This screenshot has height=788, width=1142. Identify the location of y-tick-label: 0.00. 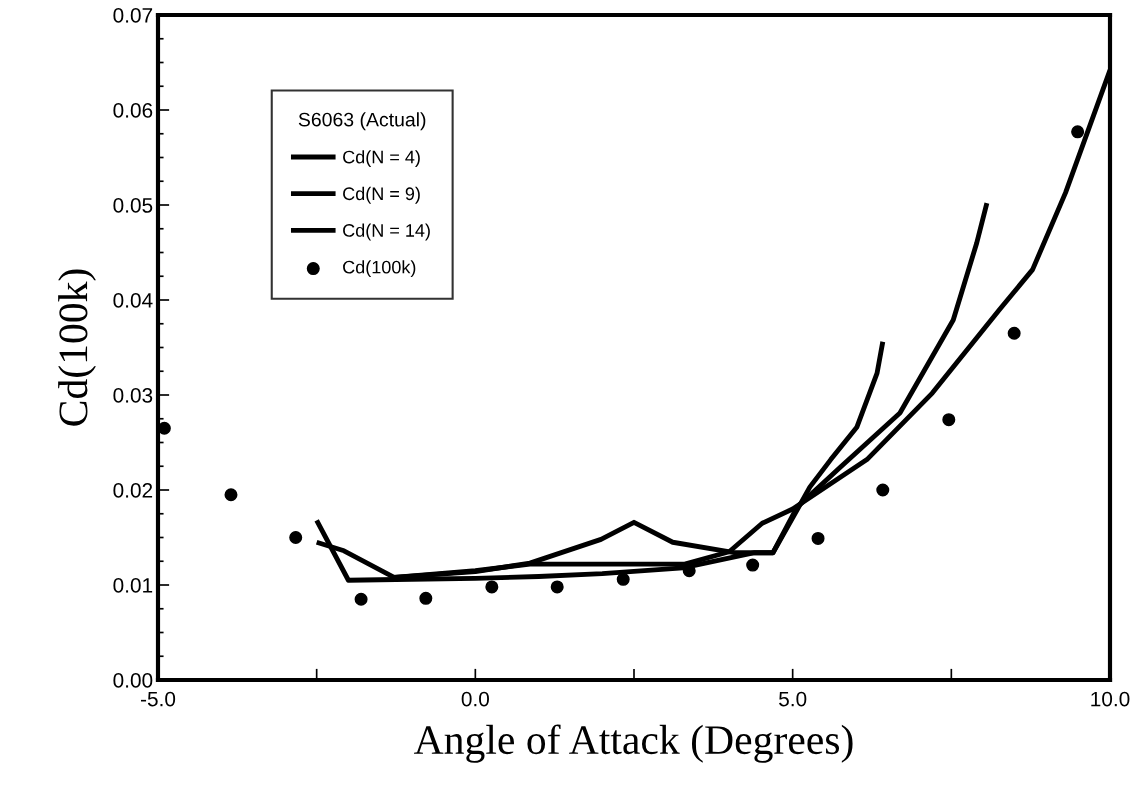
(133, 680).